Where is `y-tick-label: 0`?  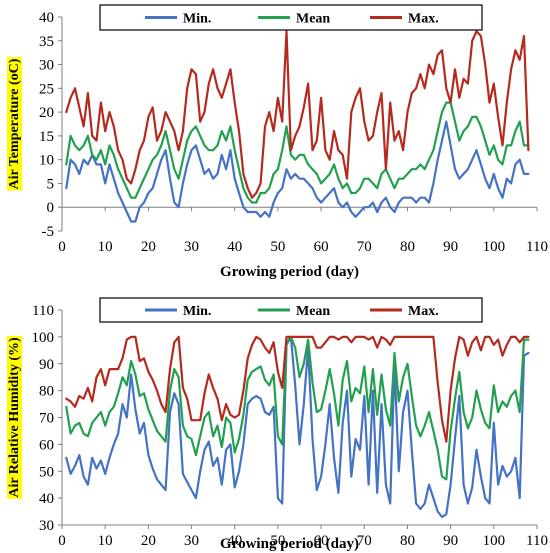 y-tick-label: 0 is located at coordinates (51, 208).